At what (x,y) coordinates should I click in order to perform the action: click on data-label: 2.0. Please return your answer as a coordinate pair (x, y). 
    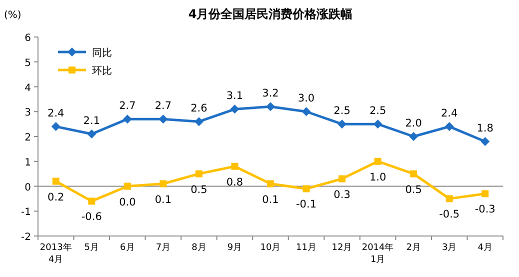
    Looking at the image, I should click on (413, 124).